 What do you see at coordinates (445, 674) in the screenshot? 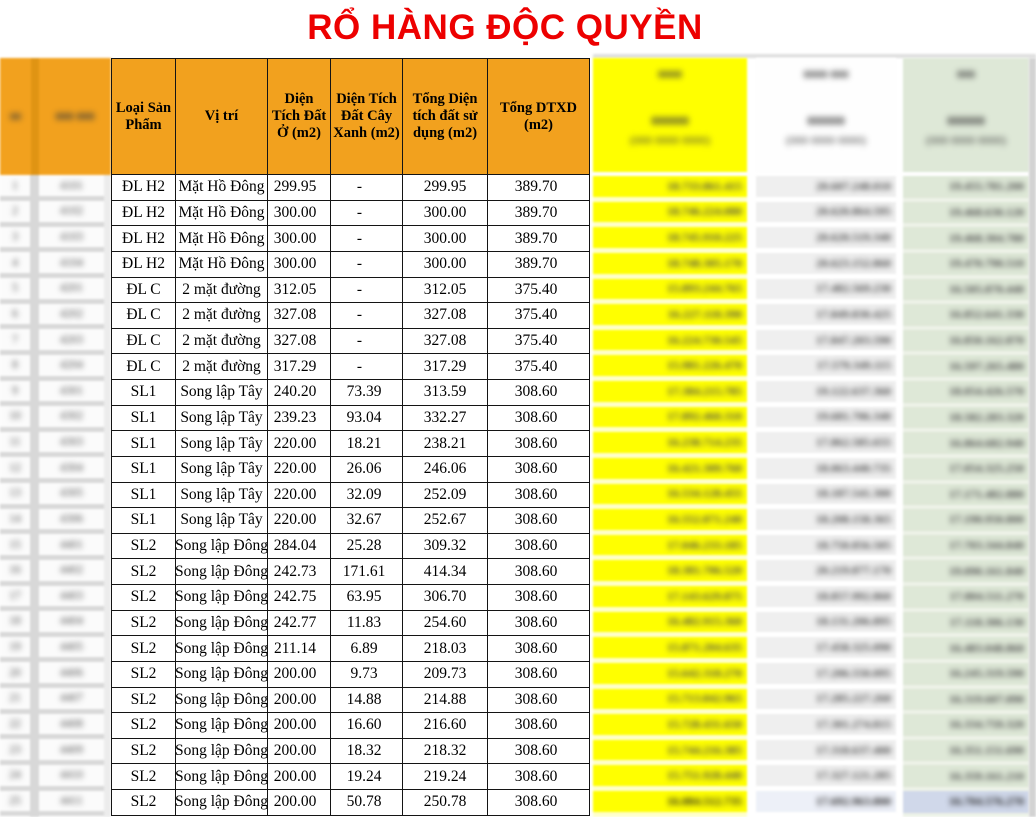
I see `table-cell: 209.73` at bounding box center [445, 674].